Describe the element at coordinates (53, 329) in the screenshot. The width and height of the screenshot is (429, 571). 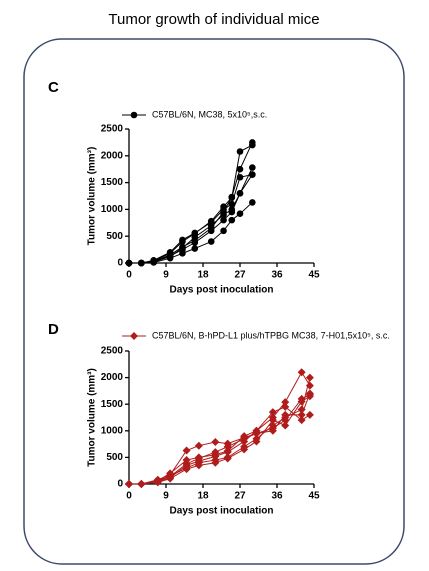
I see `panel-label: D` at that location.